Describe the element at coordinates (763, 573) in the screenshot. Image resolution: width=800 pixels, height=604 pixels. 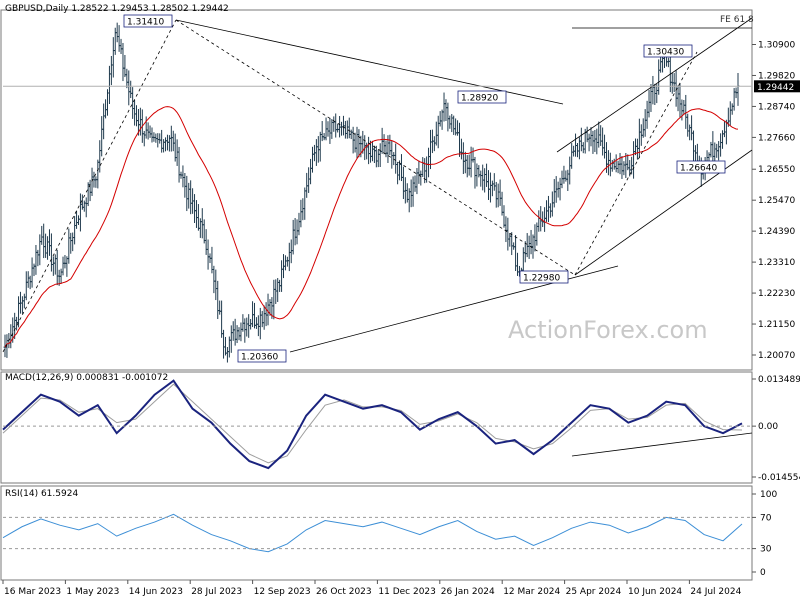
I see `rsi-y-tick-label: 0` at that location.